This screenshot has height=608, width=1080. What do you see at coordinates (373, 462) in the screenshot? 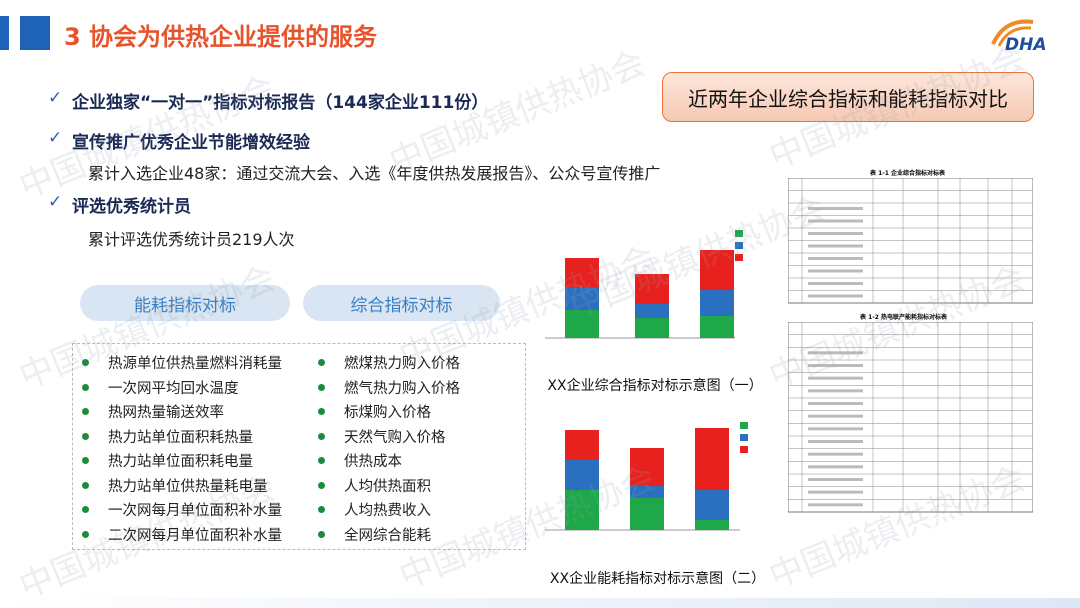
I see `list-item: 供热成本` at bounding box center [373, 462].